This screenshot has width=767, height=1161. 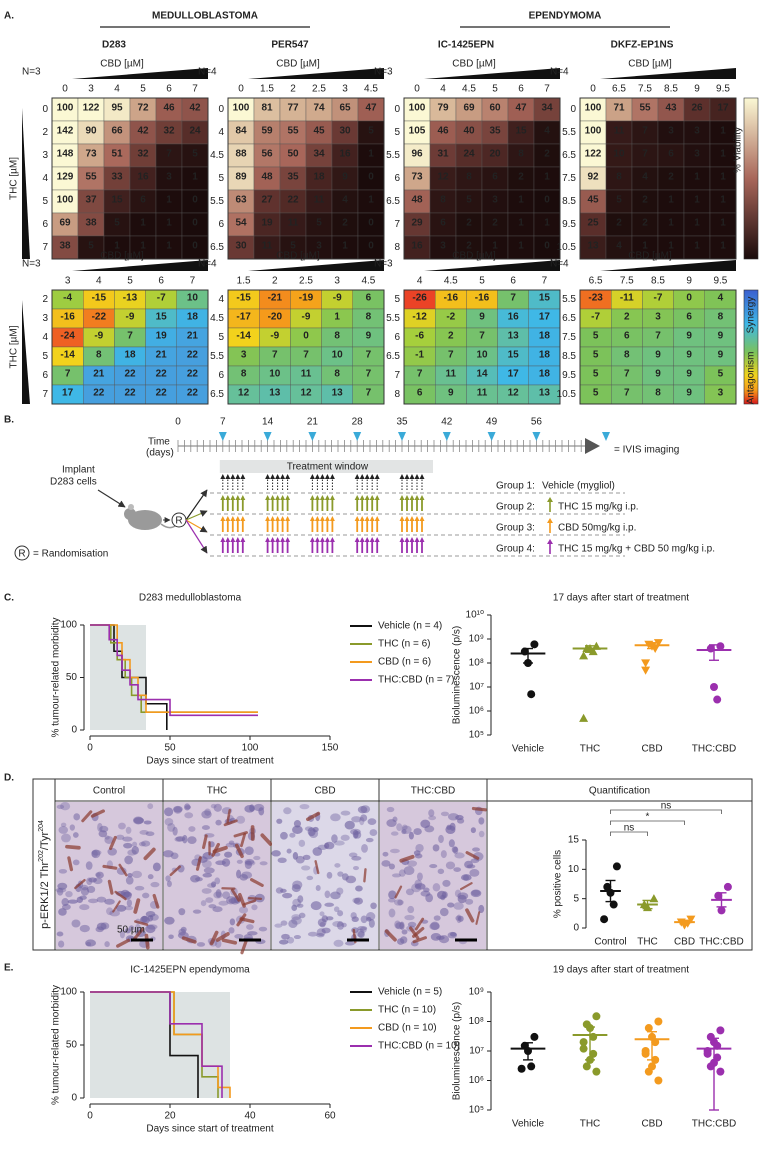 What do you see at coordinates (68, 625) in the screenshot?
I see `y-tick-label: 100` at bounding box center [68, 625].